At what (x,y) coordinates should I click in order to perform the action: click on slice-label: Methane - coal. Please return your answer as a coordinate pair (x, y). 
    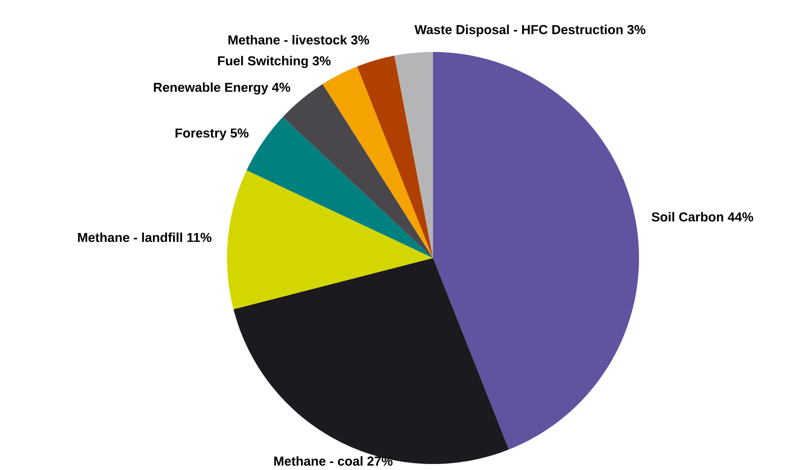
    Looking at the image, I should click on (318, 461).